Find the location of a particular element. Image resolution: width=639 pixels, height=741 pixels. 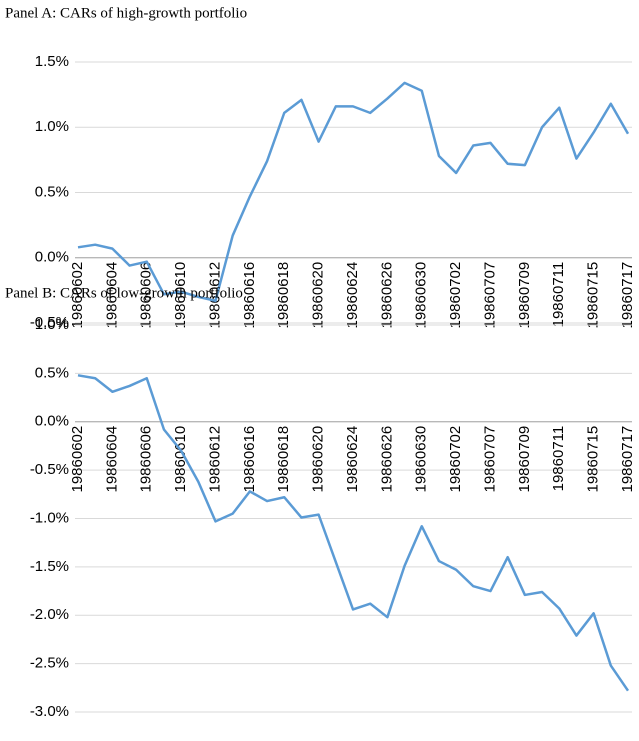

y-tick-label: -1.0% is located at coordinates (49, 517).